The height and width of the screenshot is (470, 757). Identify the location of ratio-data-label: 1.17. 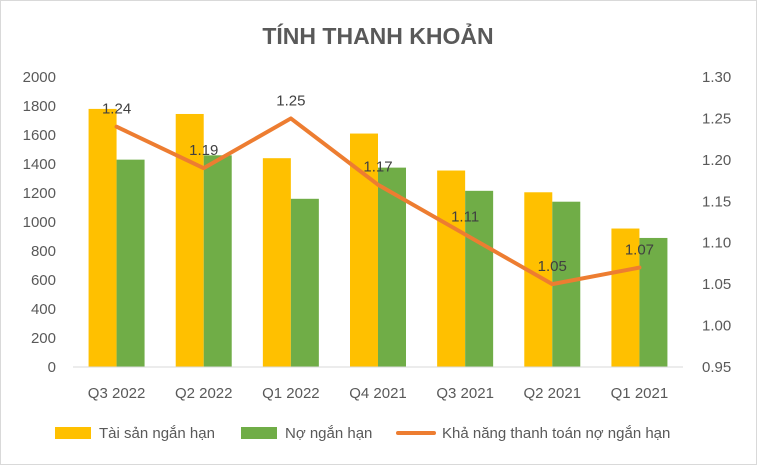
(377, 167).